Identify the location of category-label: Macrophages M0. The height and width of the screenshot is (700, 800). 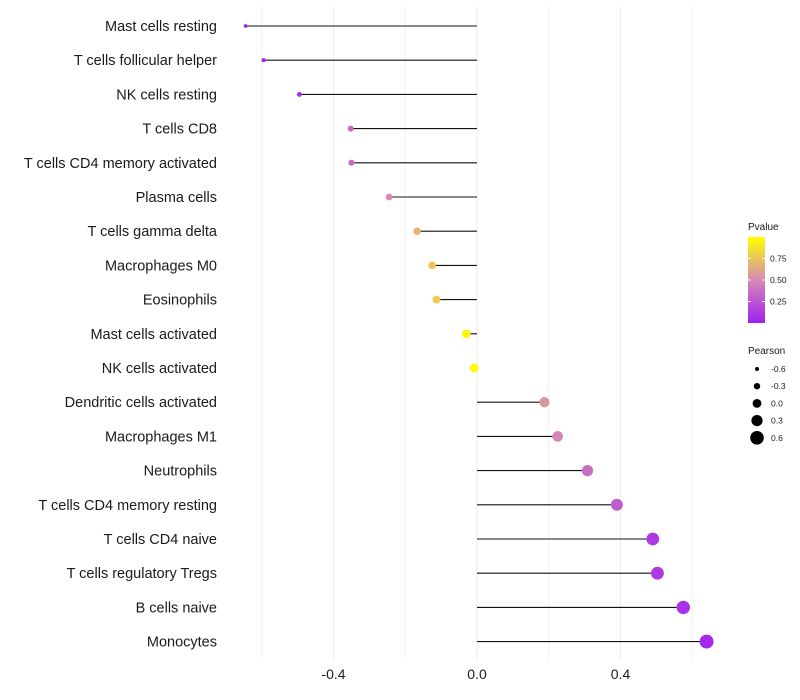
(161, 266).